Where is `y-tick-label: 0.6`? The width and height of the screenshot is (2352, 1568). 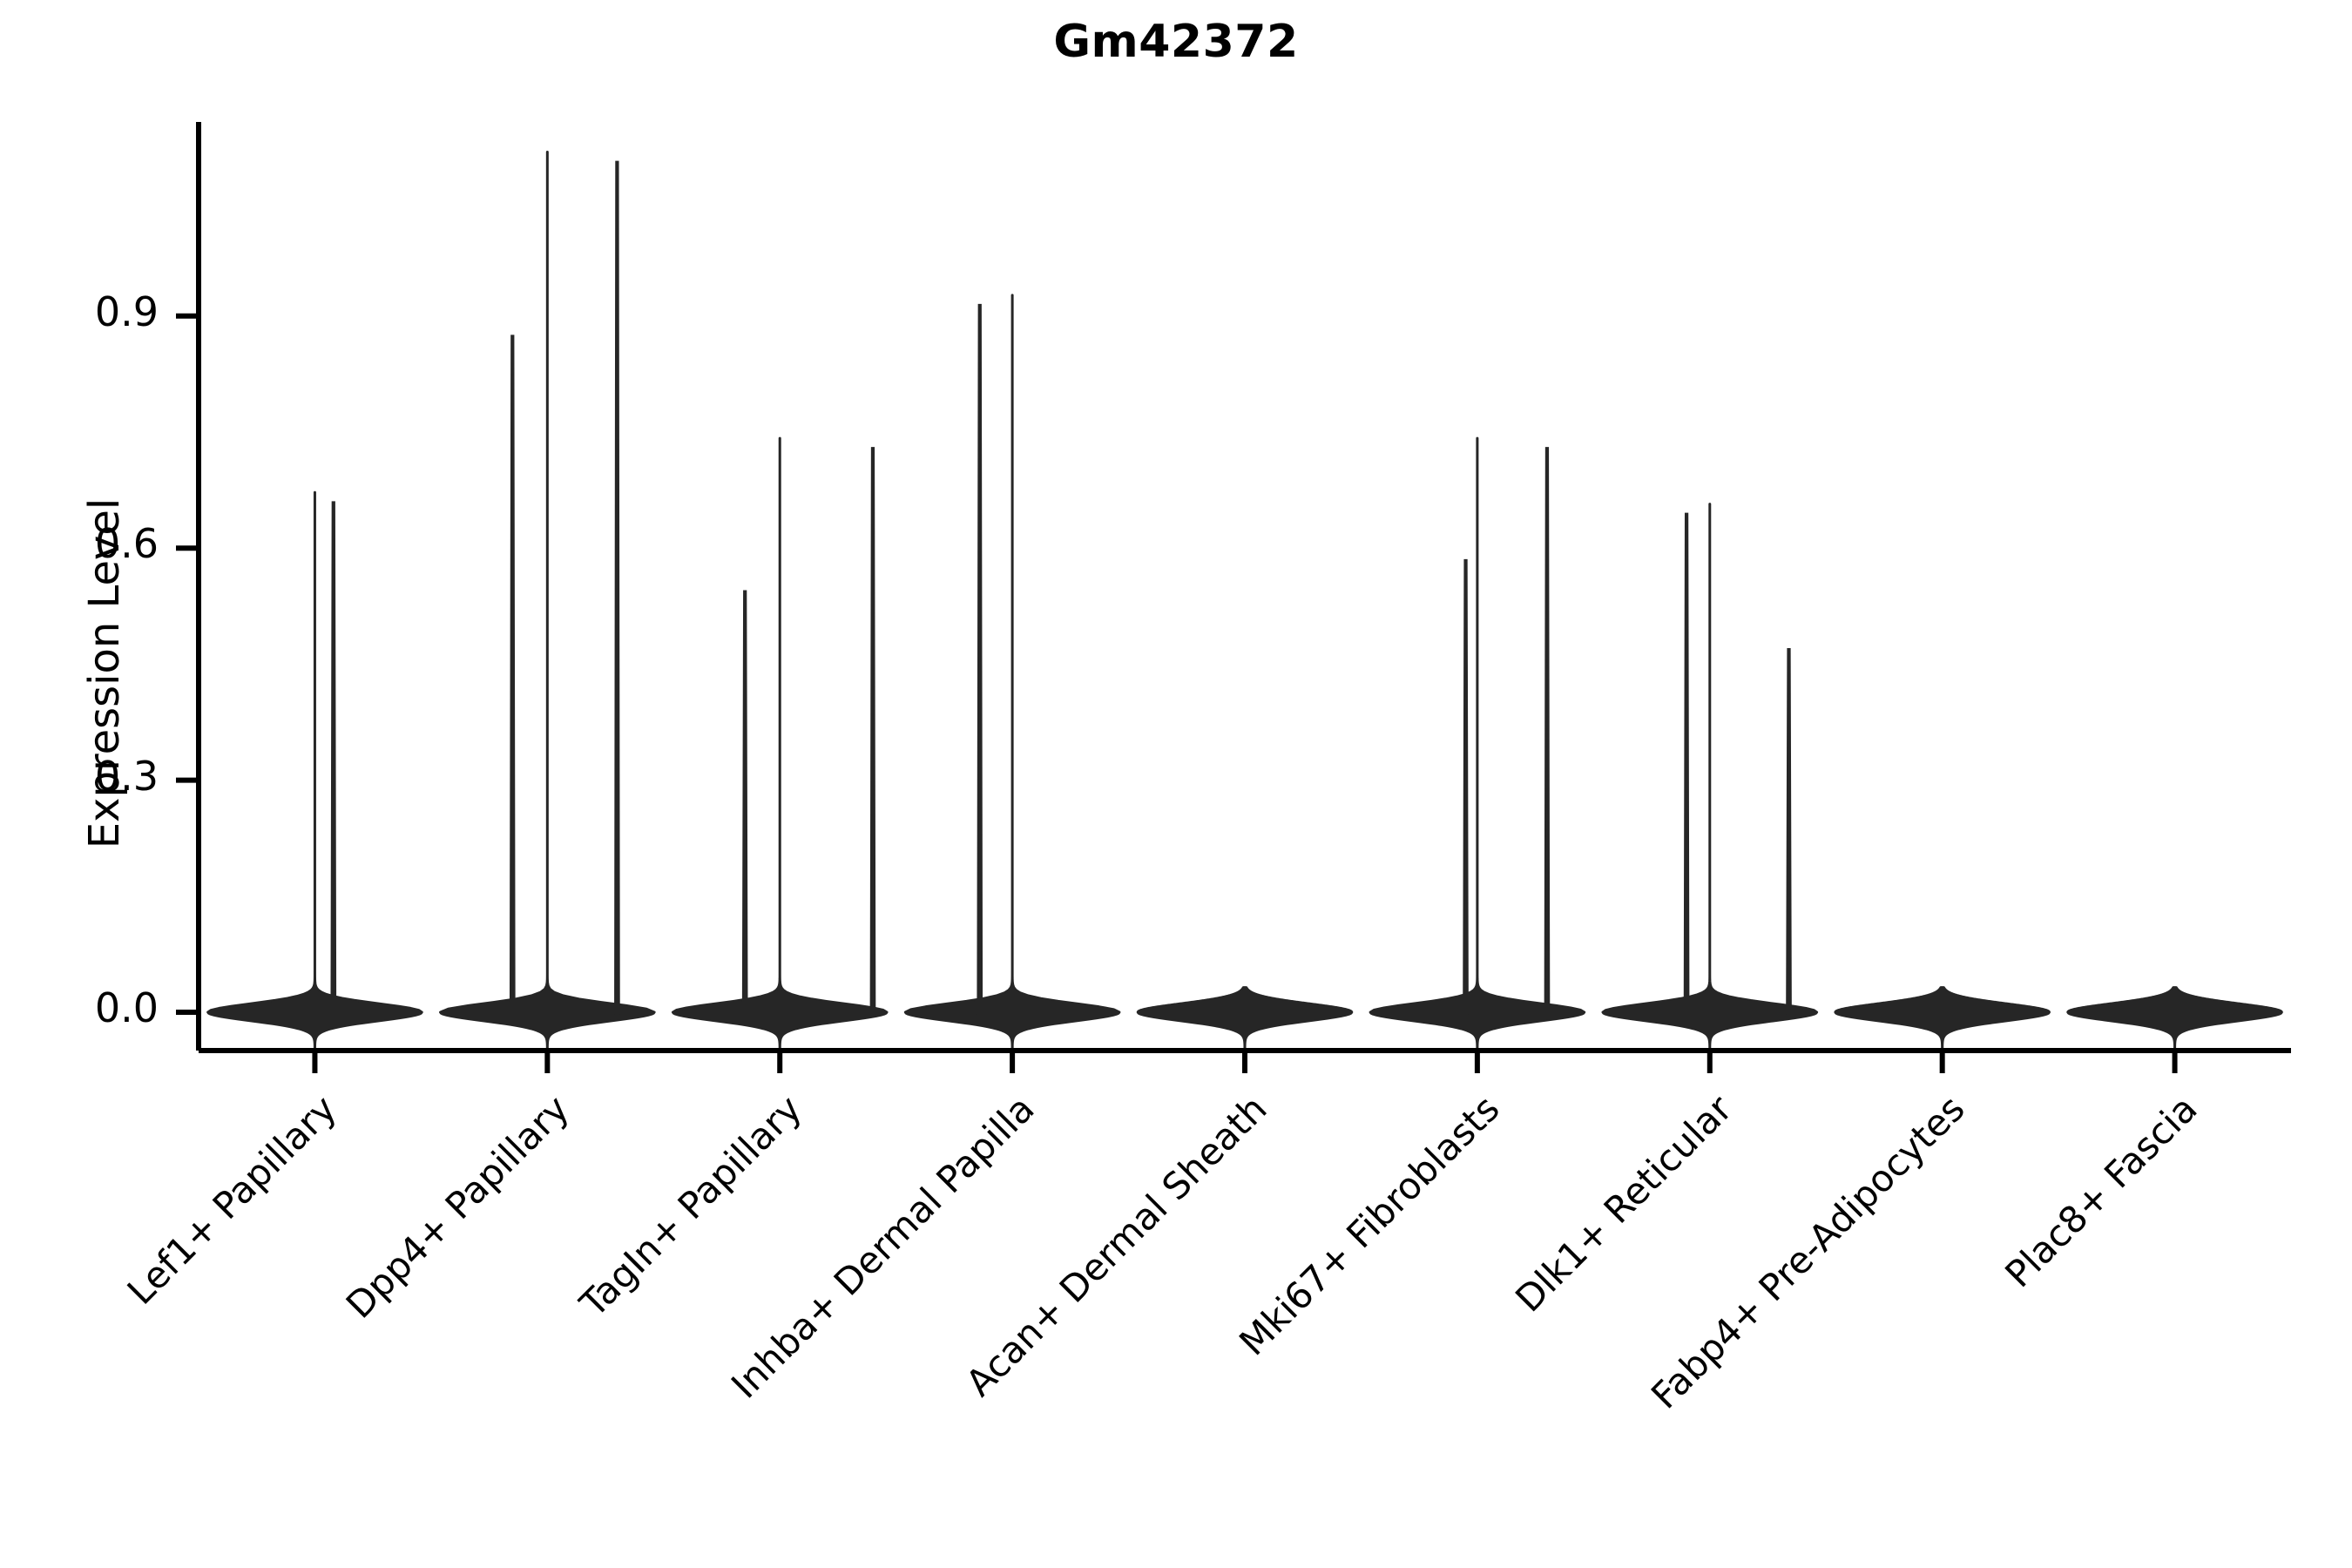 y-tick-label: 0.6 is located at coordinates (126, 544).